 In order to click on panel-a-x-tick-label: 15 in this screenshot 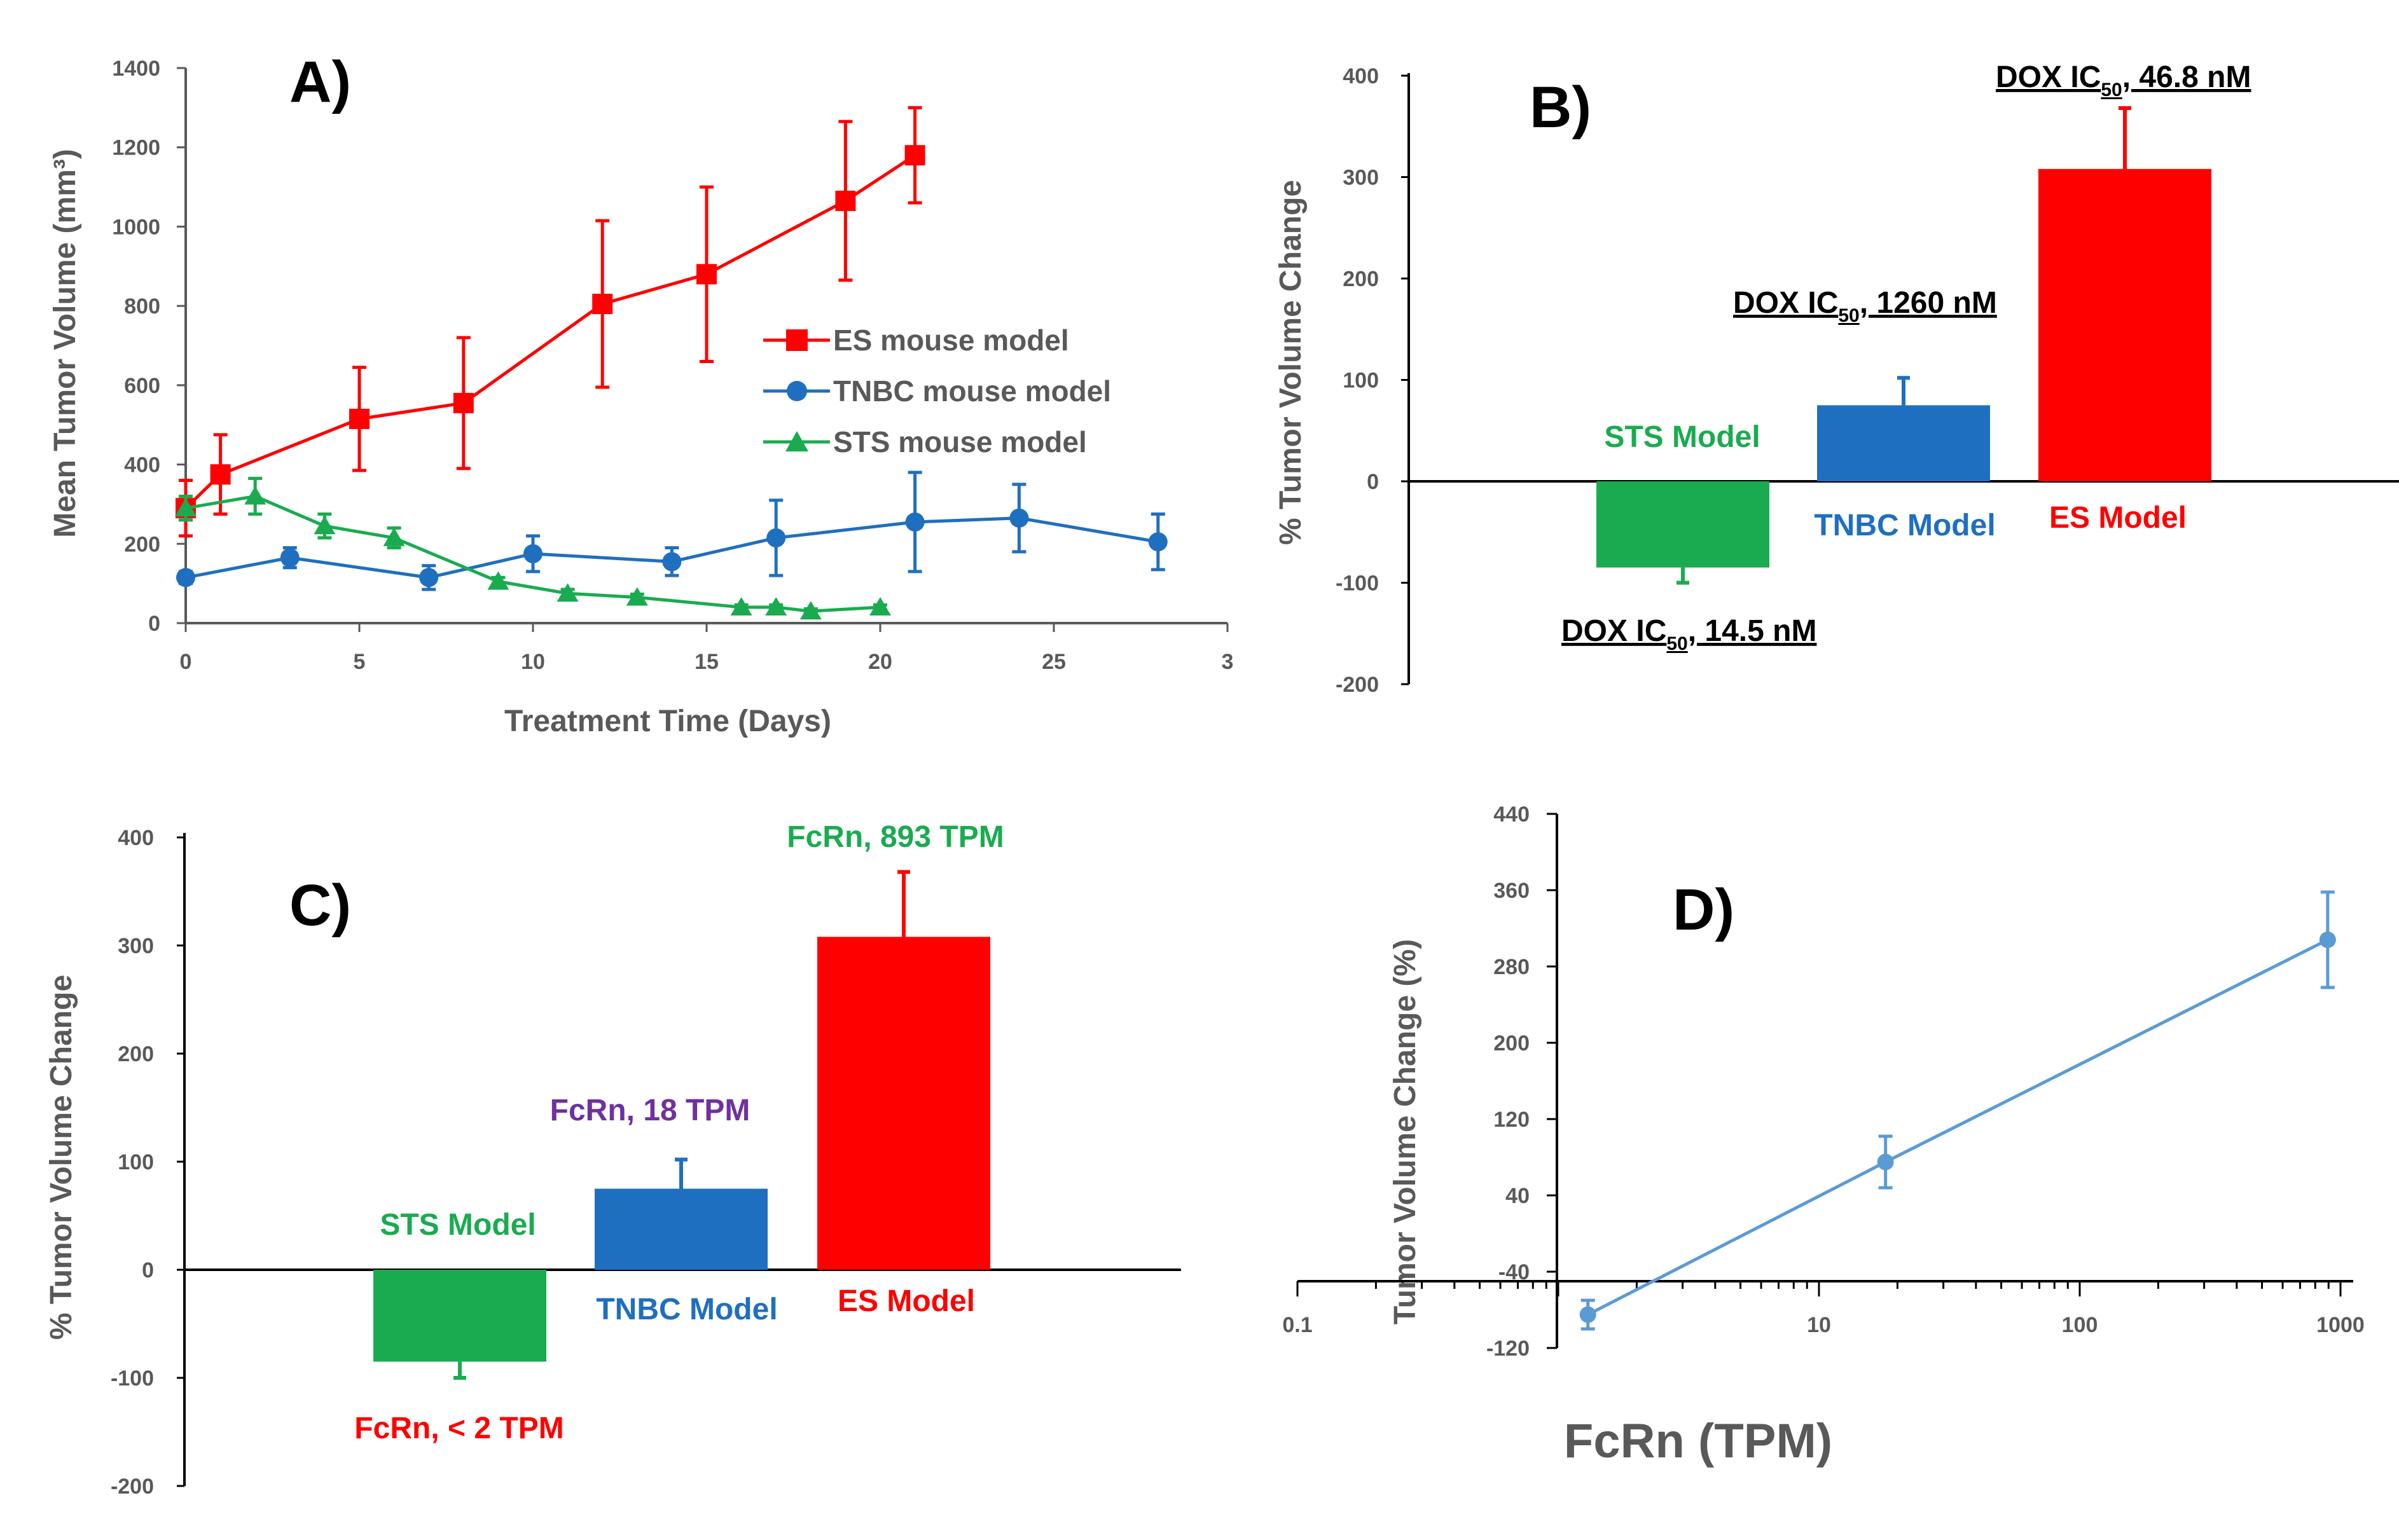, I will do `click(707, 662)`.